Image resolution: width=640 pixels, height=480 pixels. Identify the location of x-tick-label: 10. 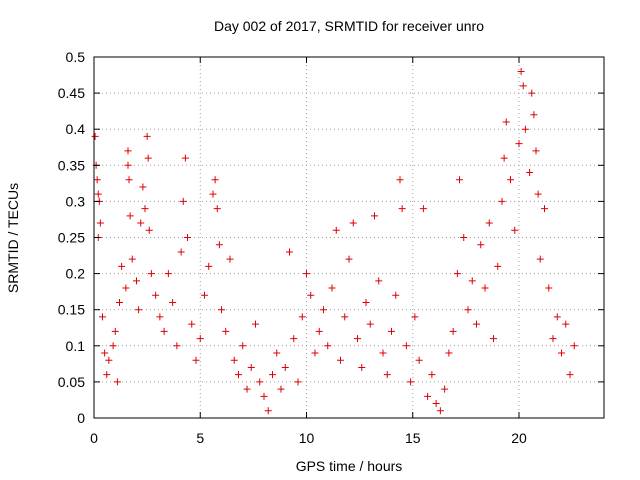
(307, 438).